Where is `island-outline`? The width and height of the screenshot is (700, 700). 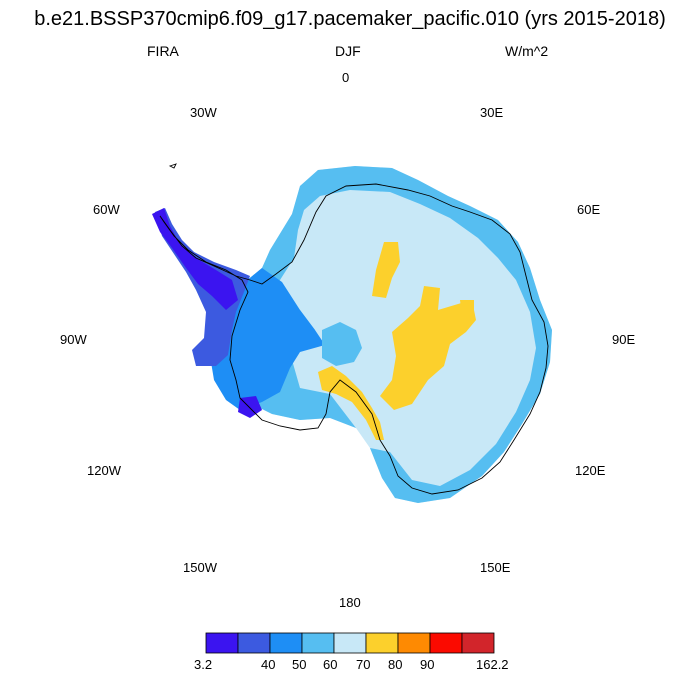 island-outline is located at coordinates (172, 166).